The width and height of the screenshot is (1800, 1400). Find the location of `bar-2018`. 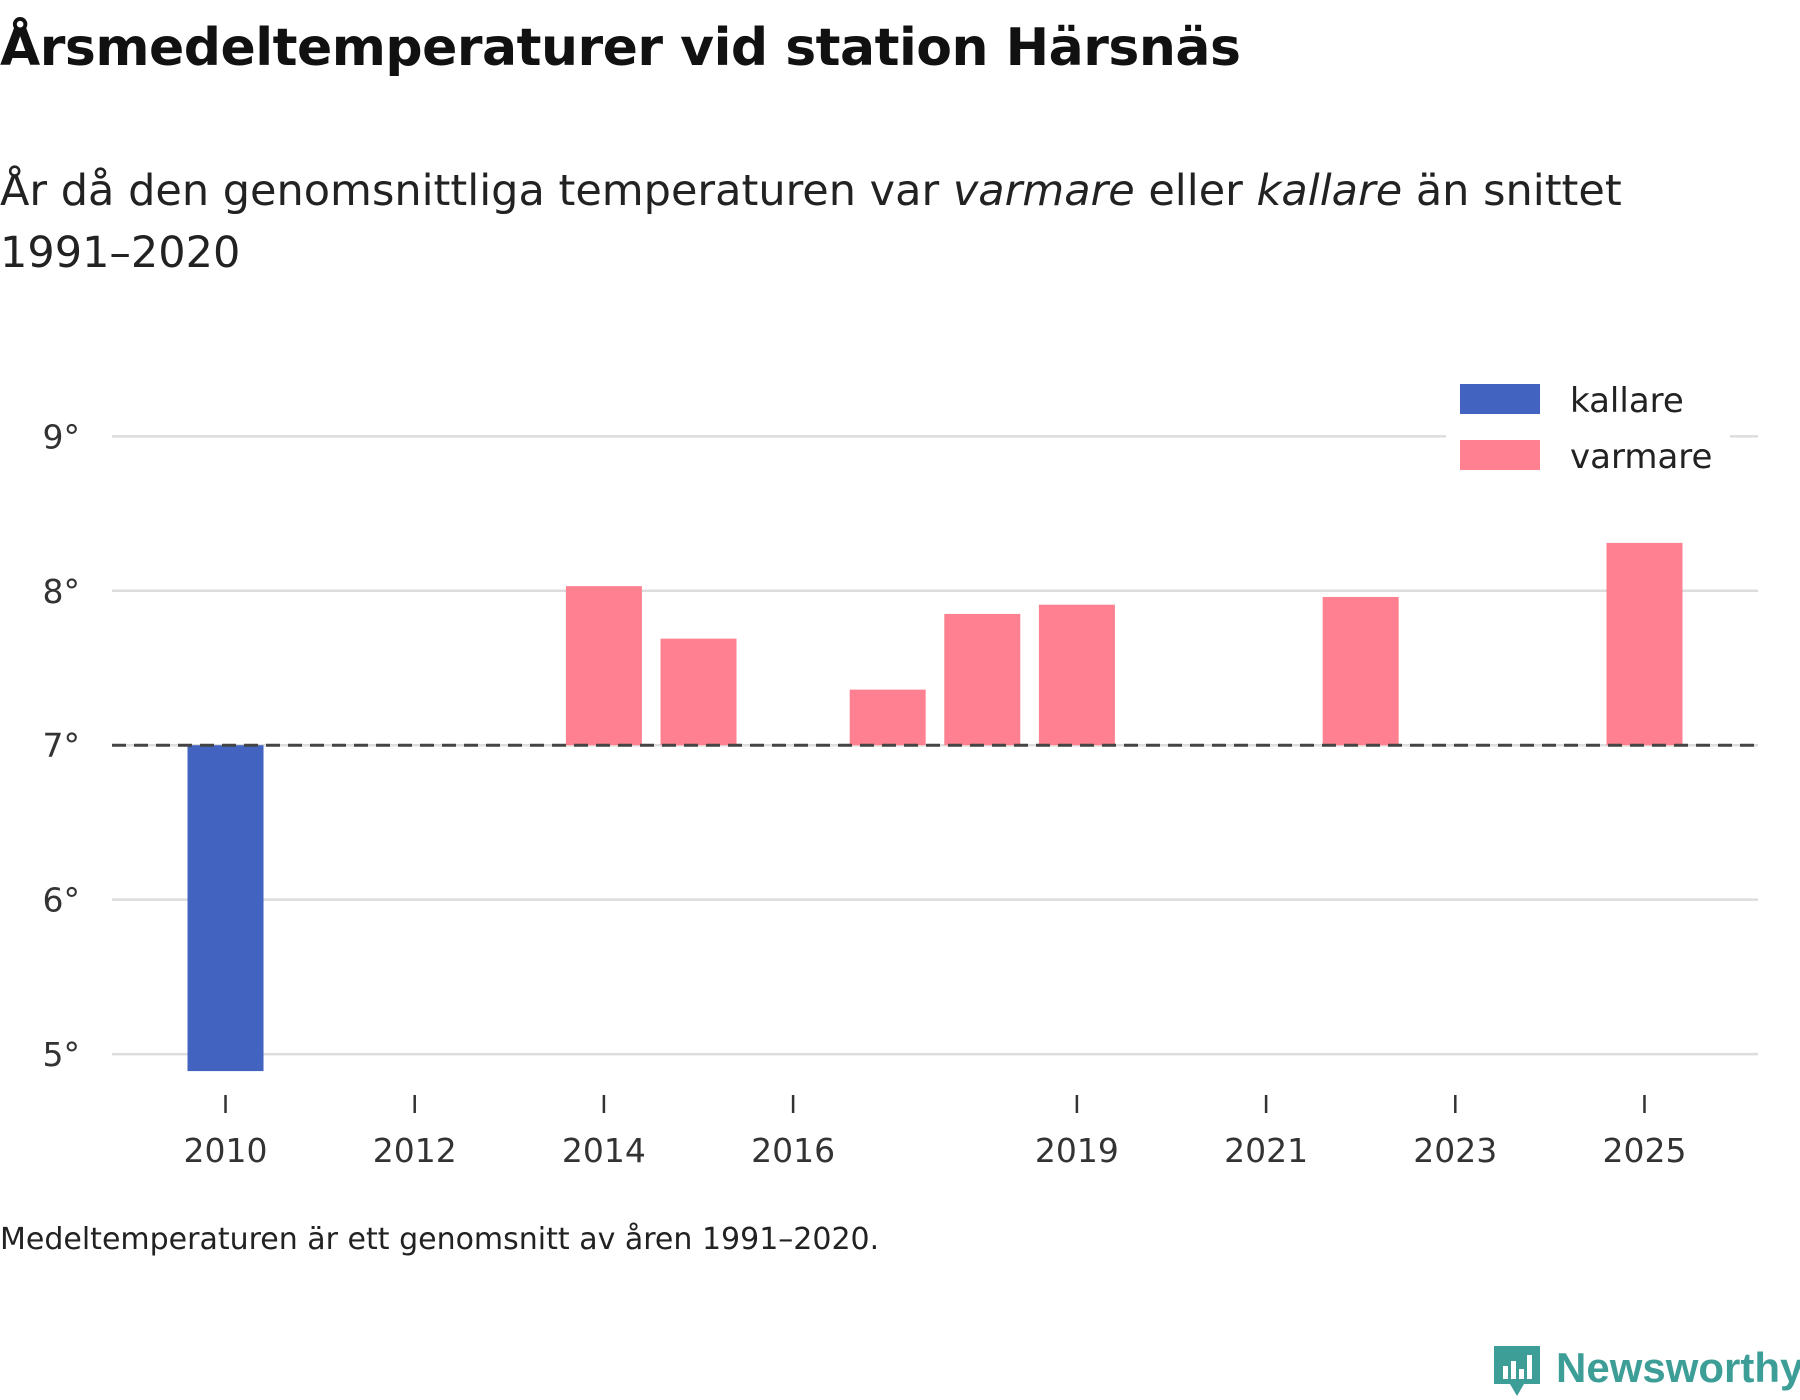

bar-2018 is located at coordinates (982, 679).